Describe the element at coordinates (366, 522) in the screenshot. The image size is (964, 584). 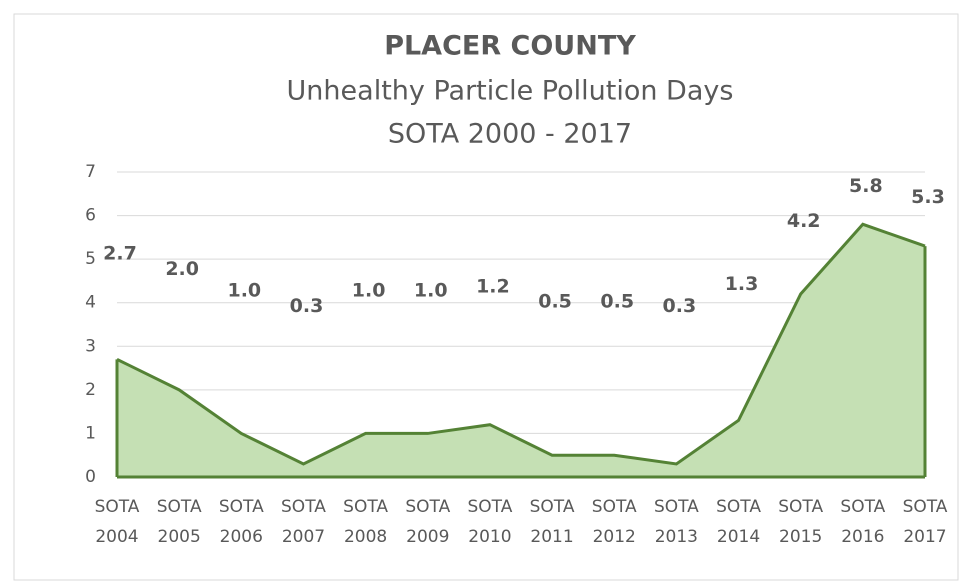
I see `x-tick-label: SOTA 2008` at that location.